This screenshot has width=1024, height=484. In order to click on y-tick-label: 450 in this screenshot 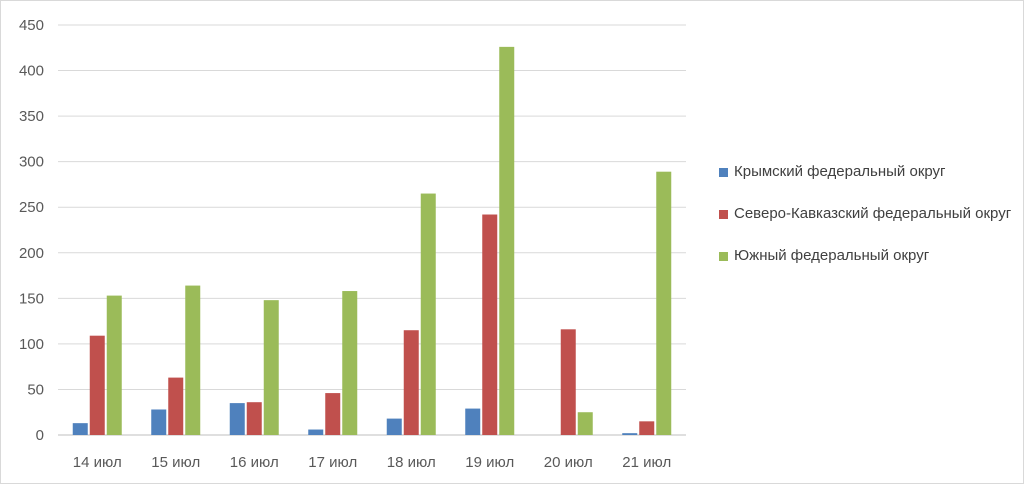, I will do `click(31, 25)`.